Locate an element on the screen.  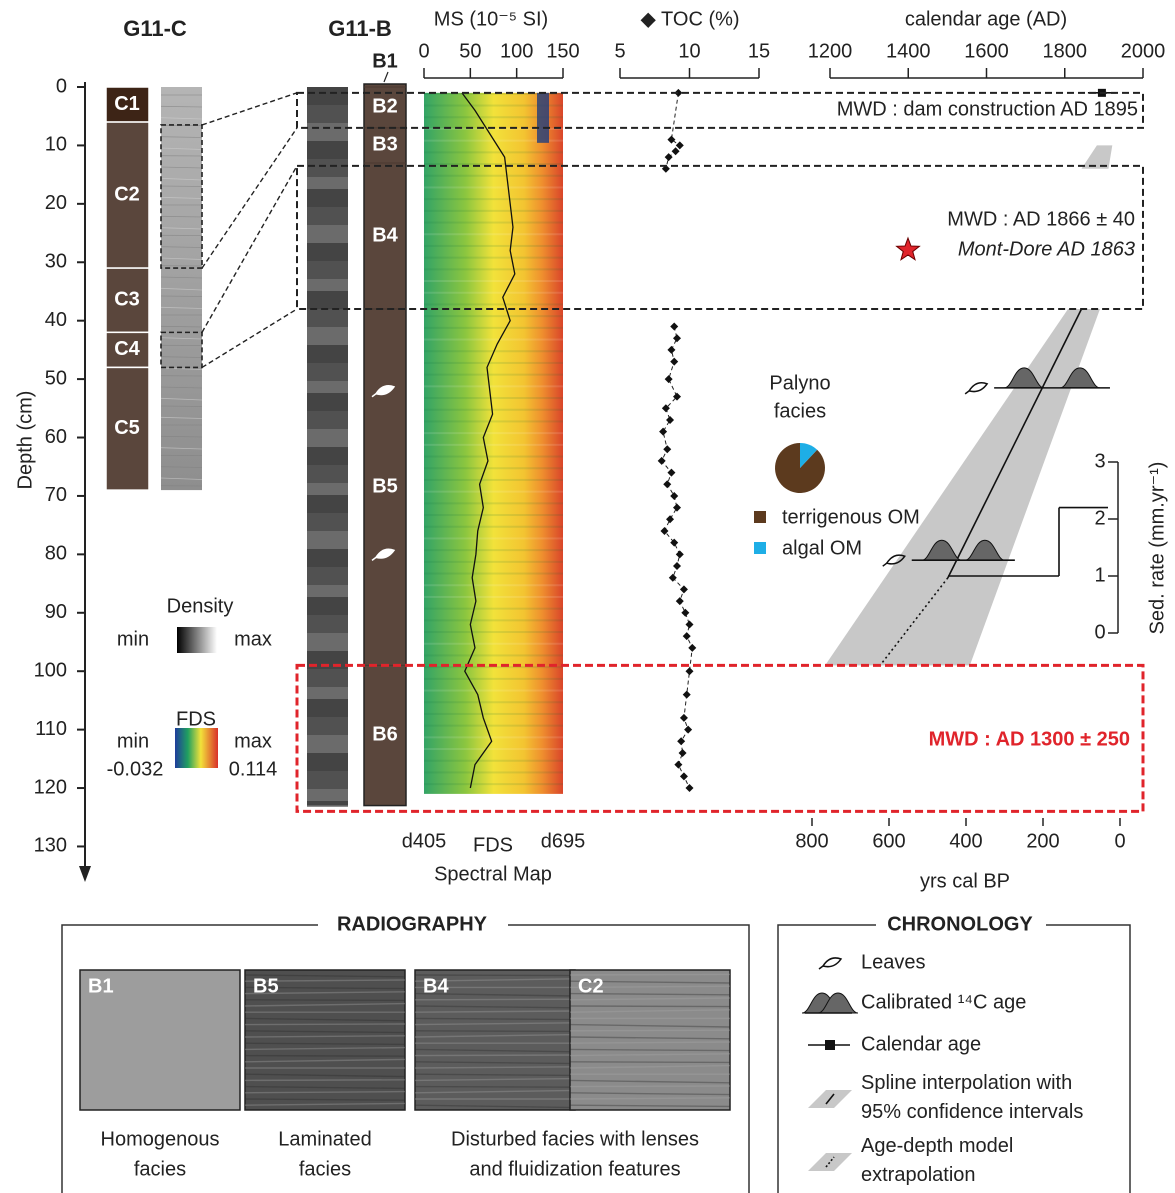
axis-tick-label: 2000 is located at coordinates (1143, 51).